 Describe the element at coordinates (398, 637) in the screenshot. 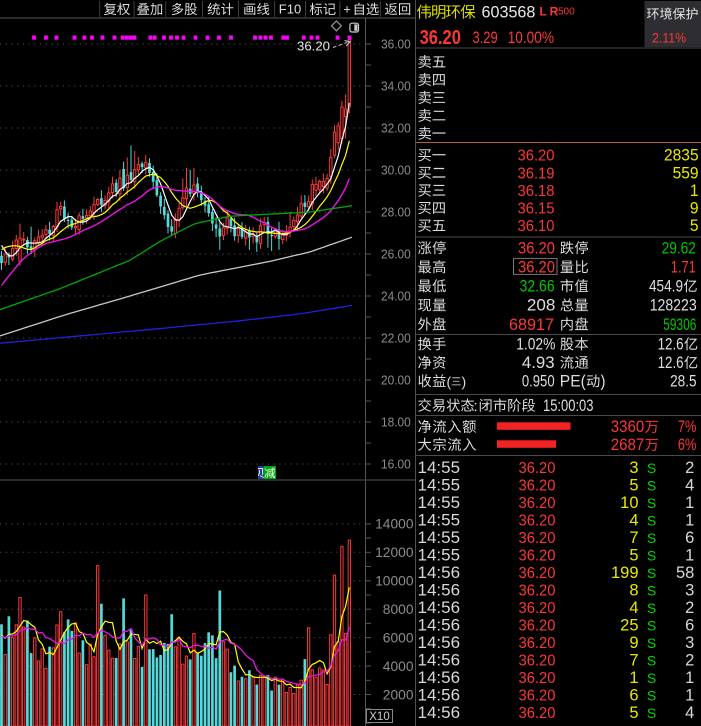

I see `svg-text: 6000` at that location.